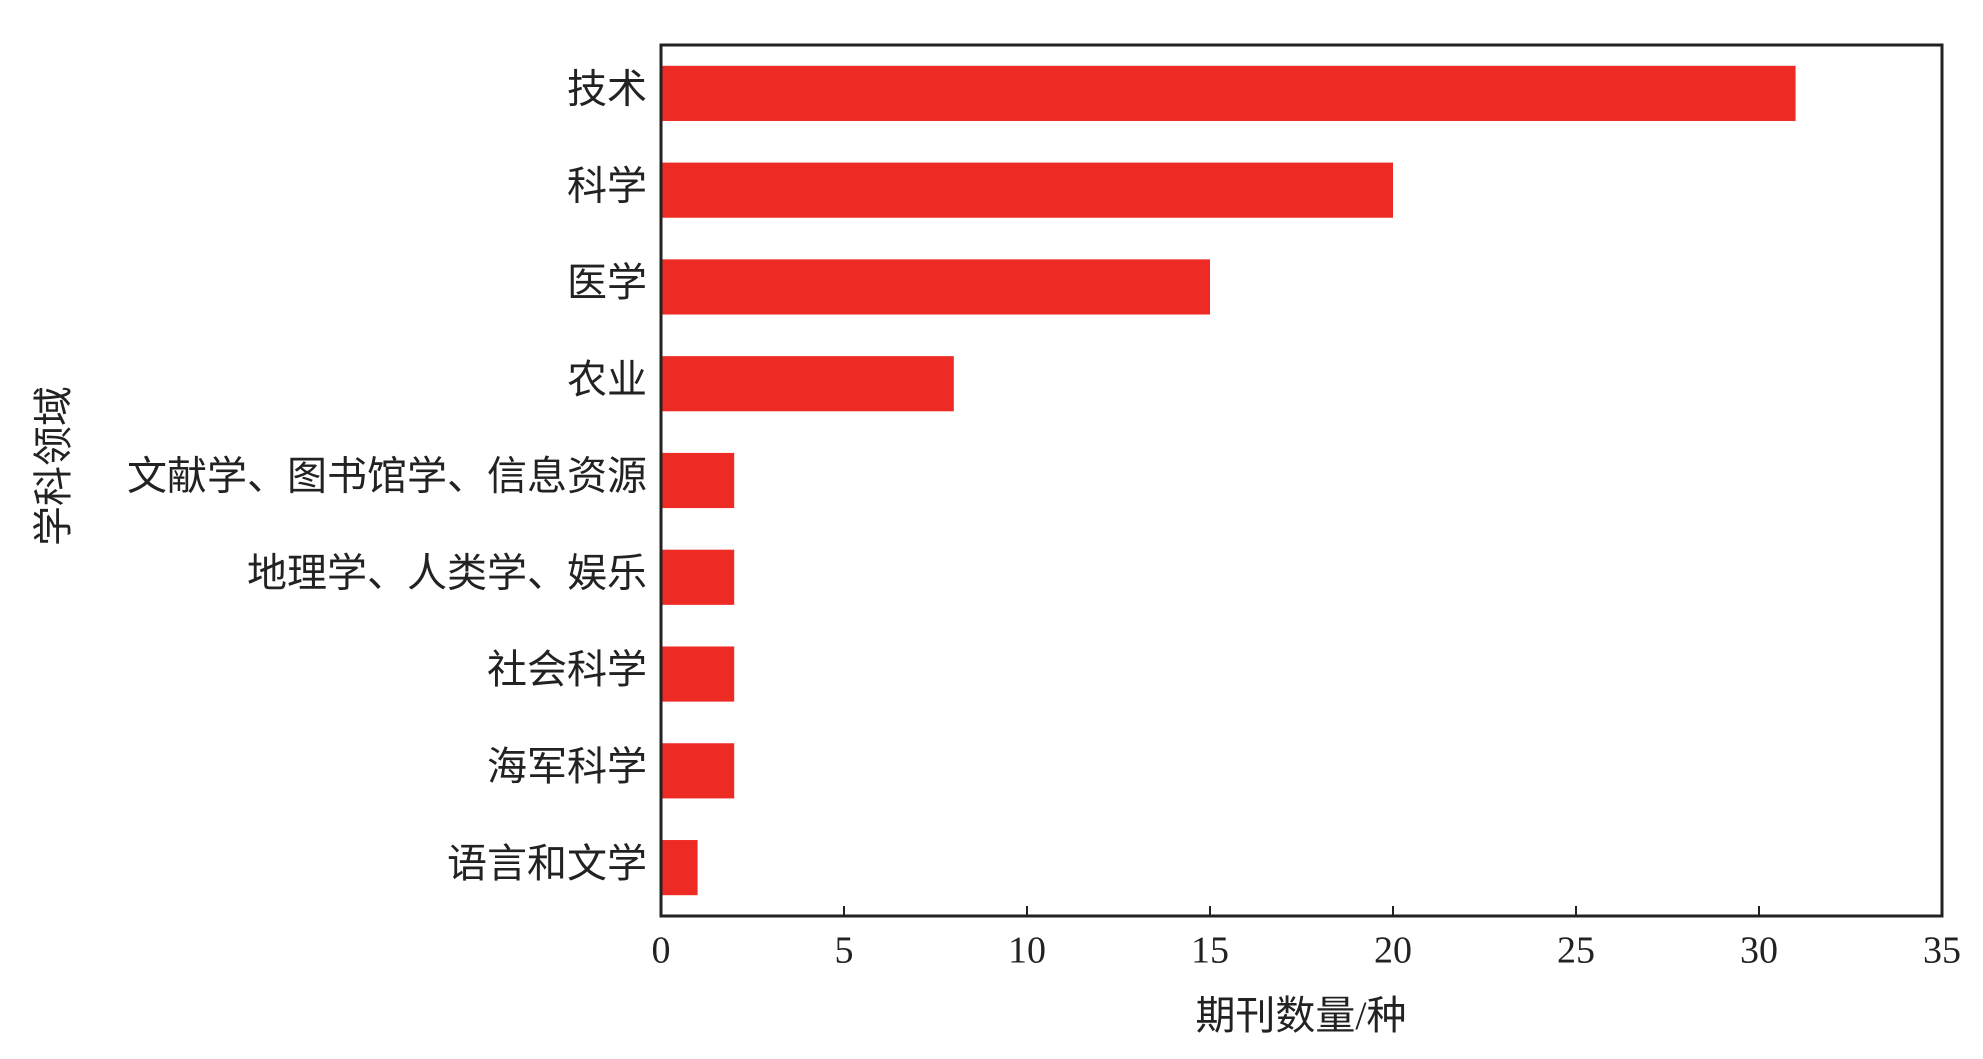  What do you see at coordinates (53, 466) in the screenshot?
I see `y-axis-label: 学科领域` at bounding box center [53, 466].